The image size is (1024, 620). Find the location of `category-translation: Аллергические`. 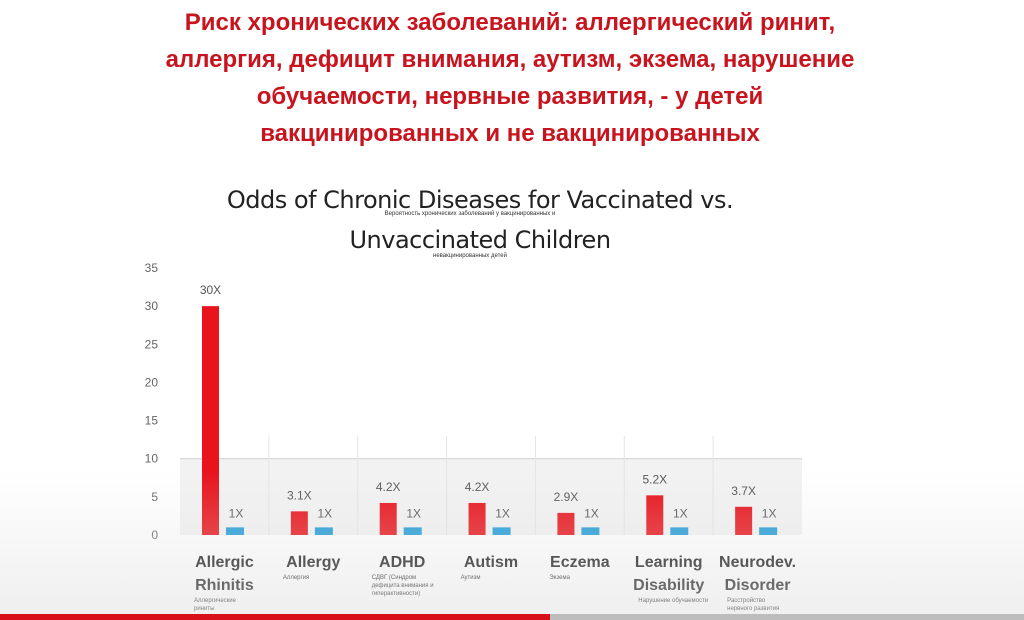

category-translation: Аллергические is located at coordinates (215, 601).